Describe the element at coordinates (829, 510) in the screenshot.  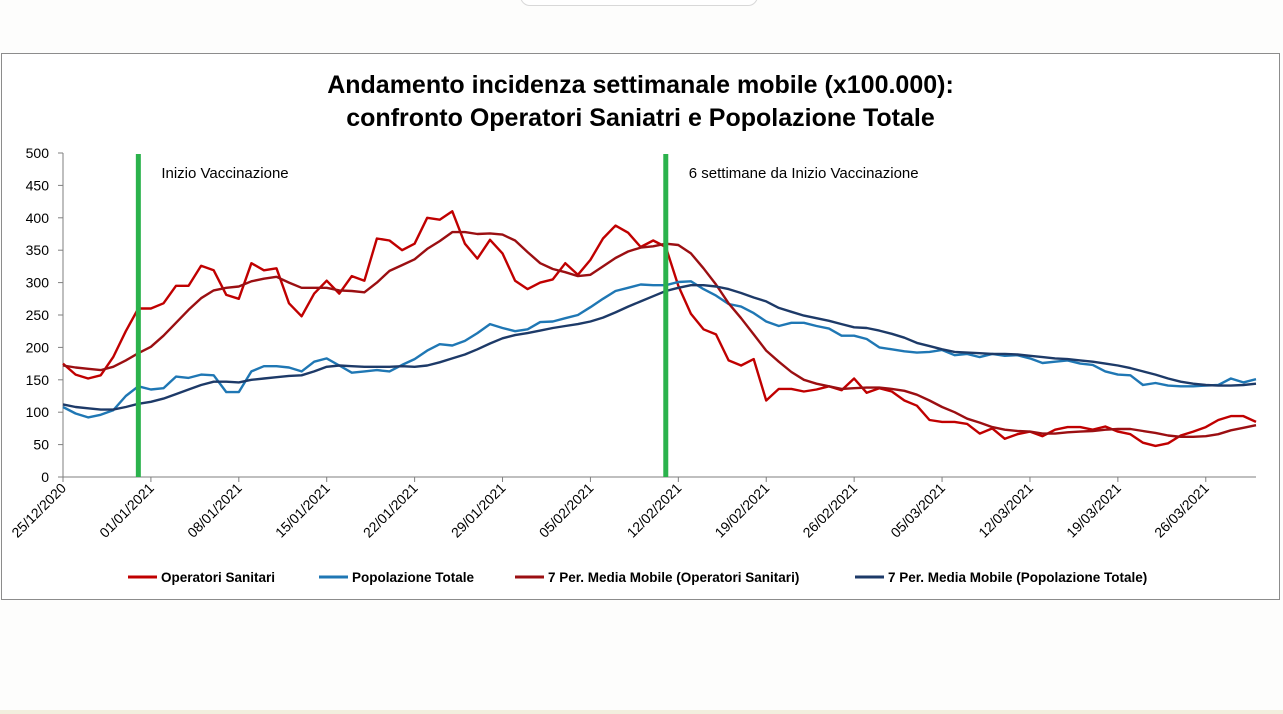
I see `x-tick-label: 26/02/2021` at that location.